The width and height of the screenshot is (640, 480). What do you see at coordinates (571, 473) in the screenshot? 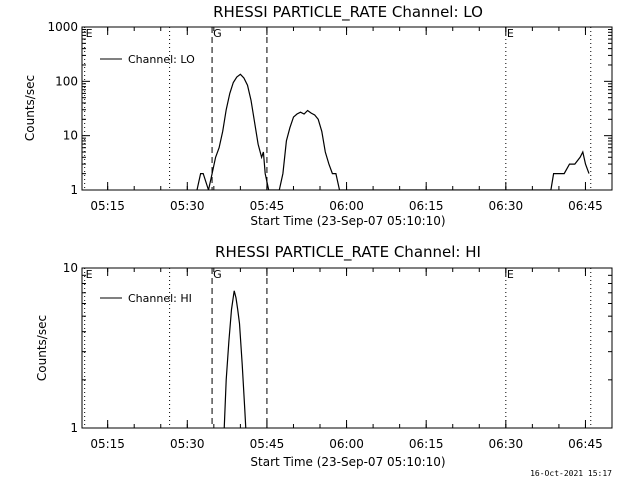
I see `footer-timestamp: 16-Oct-2021 15:17` at bounding box center [571, 473].